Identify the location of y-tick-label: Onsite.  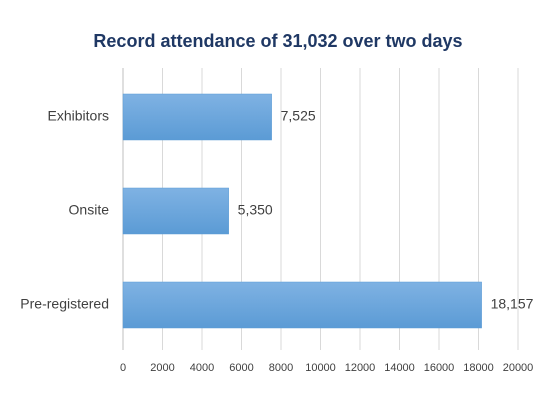
(89, 210).